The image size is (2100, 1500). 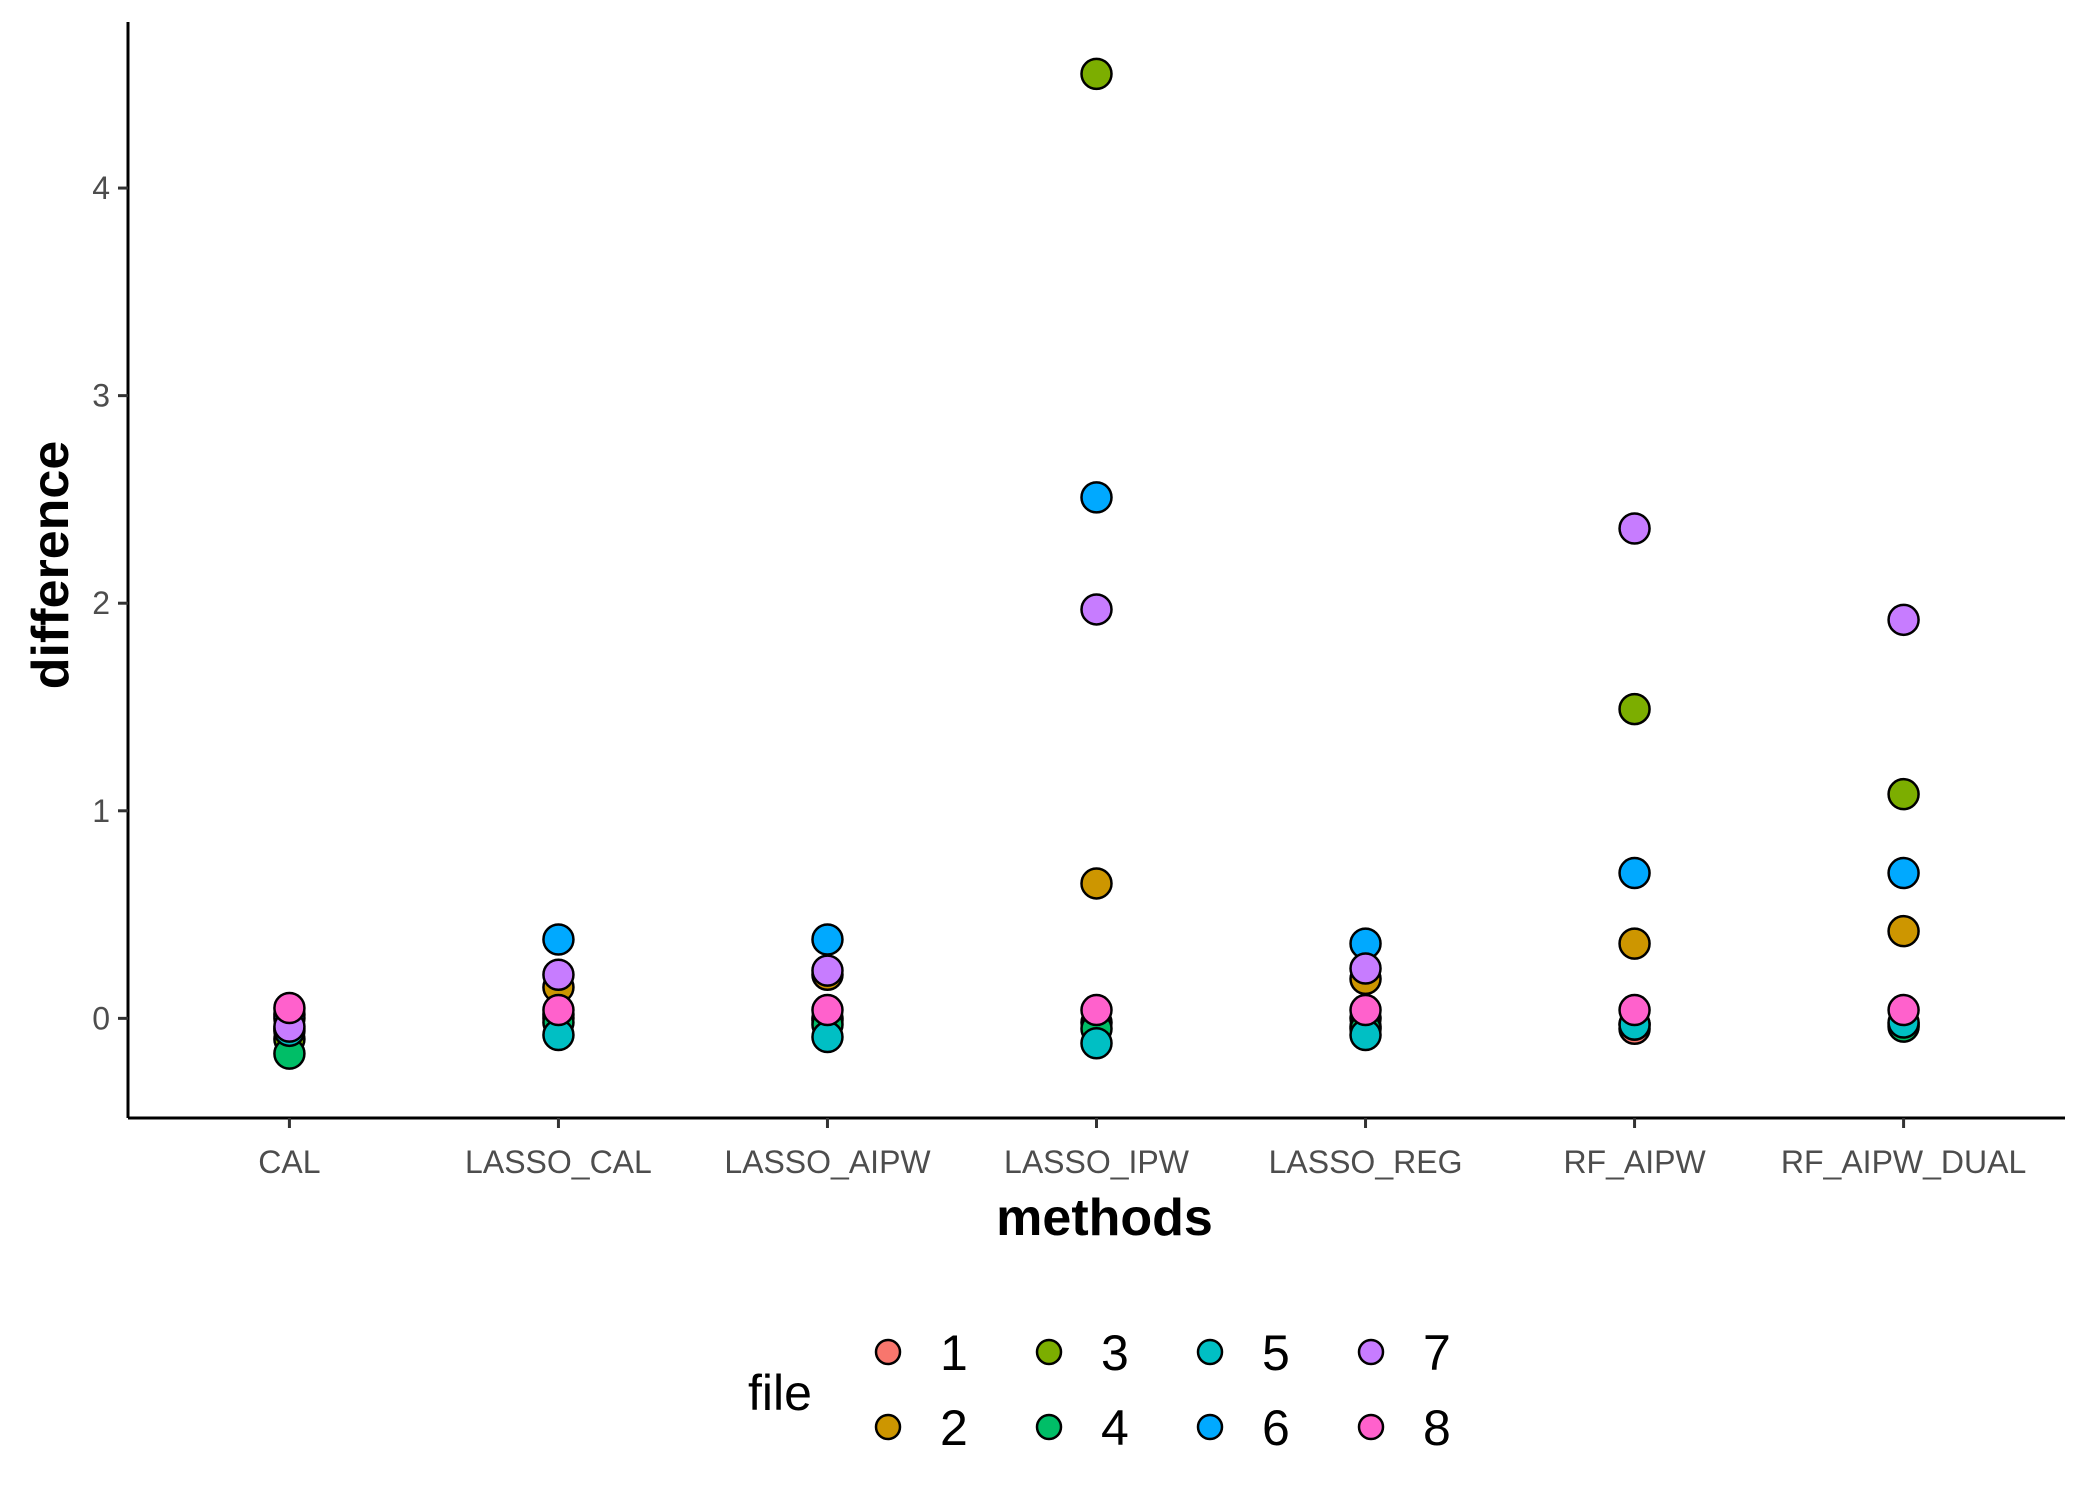 I want to click on y-axis-ticks: 0 1 2 3 4, so click(x=110, y=603).